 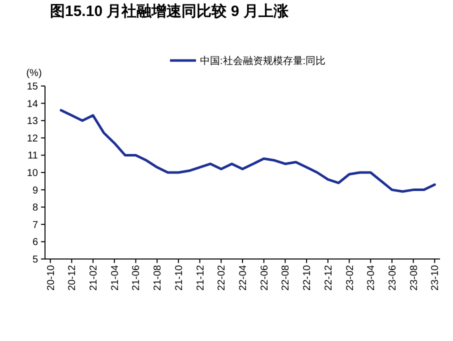 What do you see at coordinates (32, 87) in the screenshot?
I see `y-tick-label: 15` at bounding box center [32, 87].